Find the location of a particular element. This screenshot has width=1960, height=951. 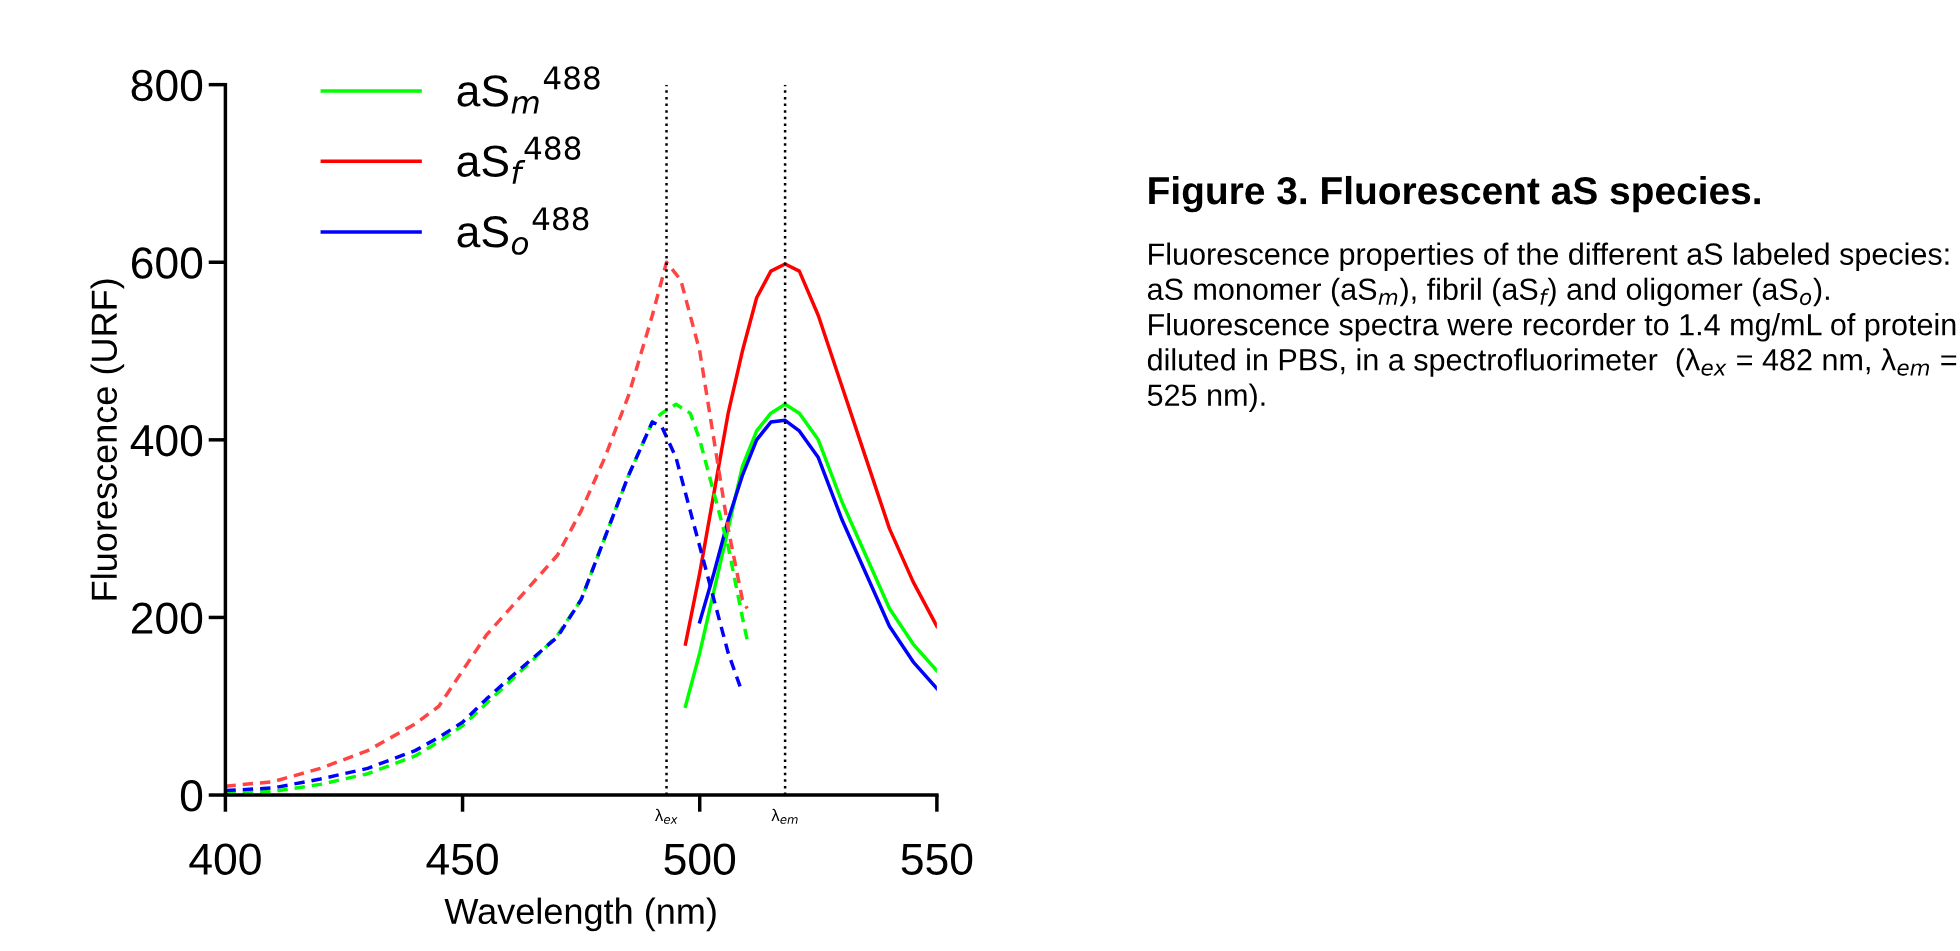

y-axis-title: Fluorescence (URF) is located at coordinates (107, 439).